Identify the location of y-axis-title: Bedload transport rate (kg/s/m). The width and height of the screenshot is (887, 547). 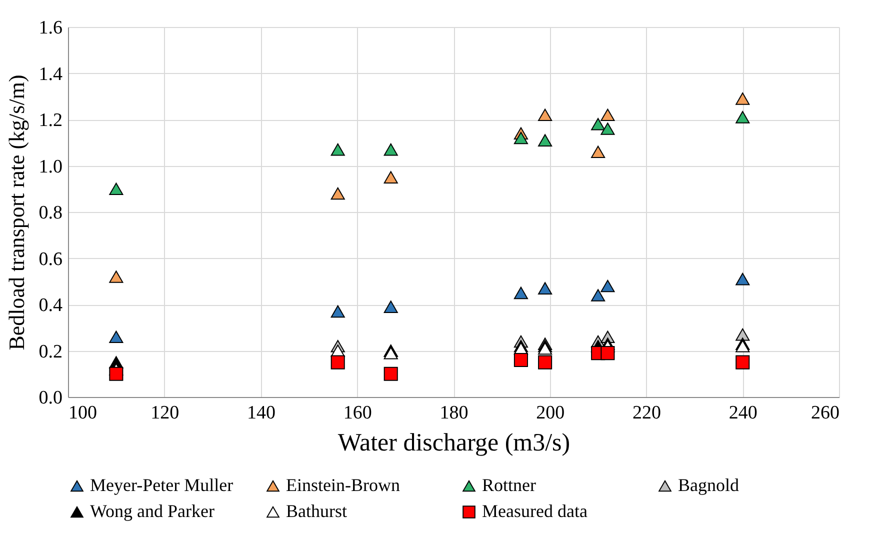
(16, 212).